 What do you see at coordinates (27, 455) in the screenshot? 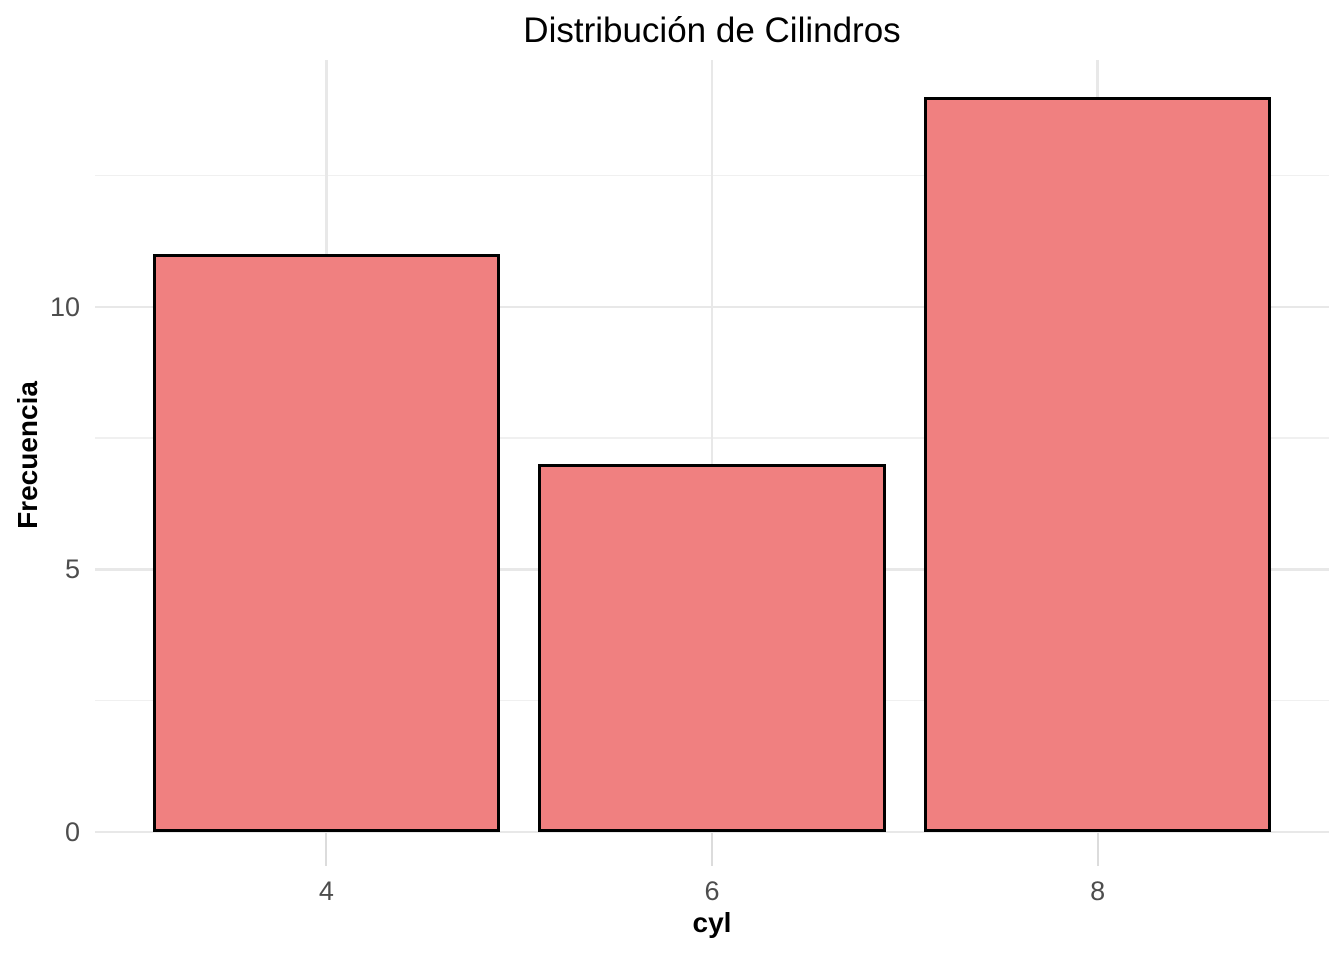
I see `y-axis-title: Frecuencia` at bounding box center [27, 455].